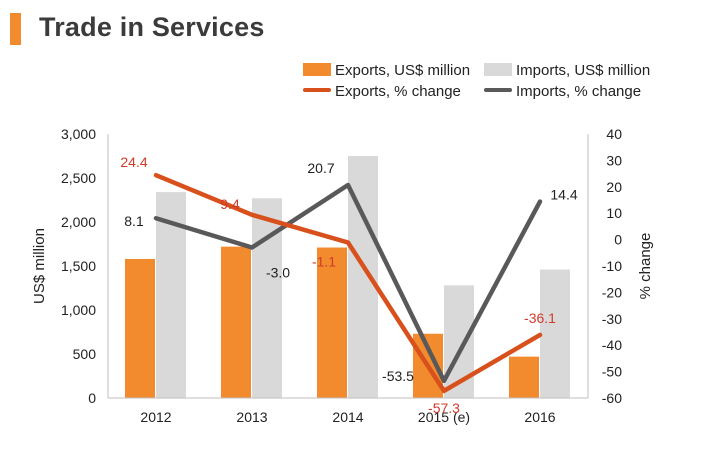 The image size is (701, 452). I want to click on data-label-exports-2: -1.1, so click(324, 262).